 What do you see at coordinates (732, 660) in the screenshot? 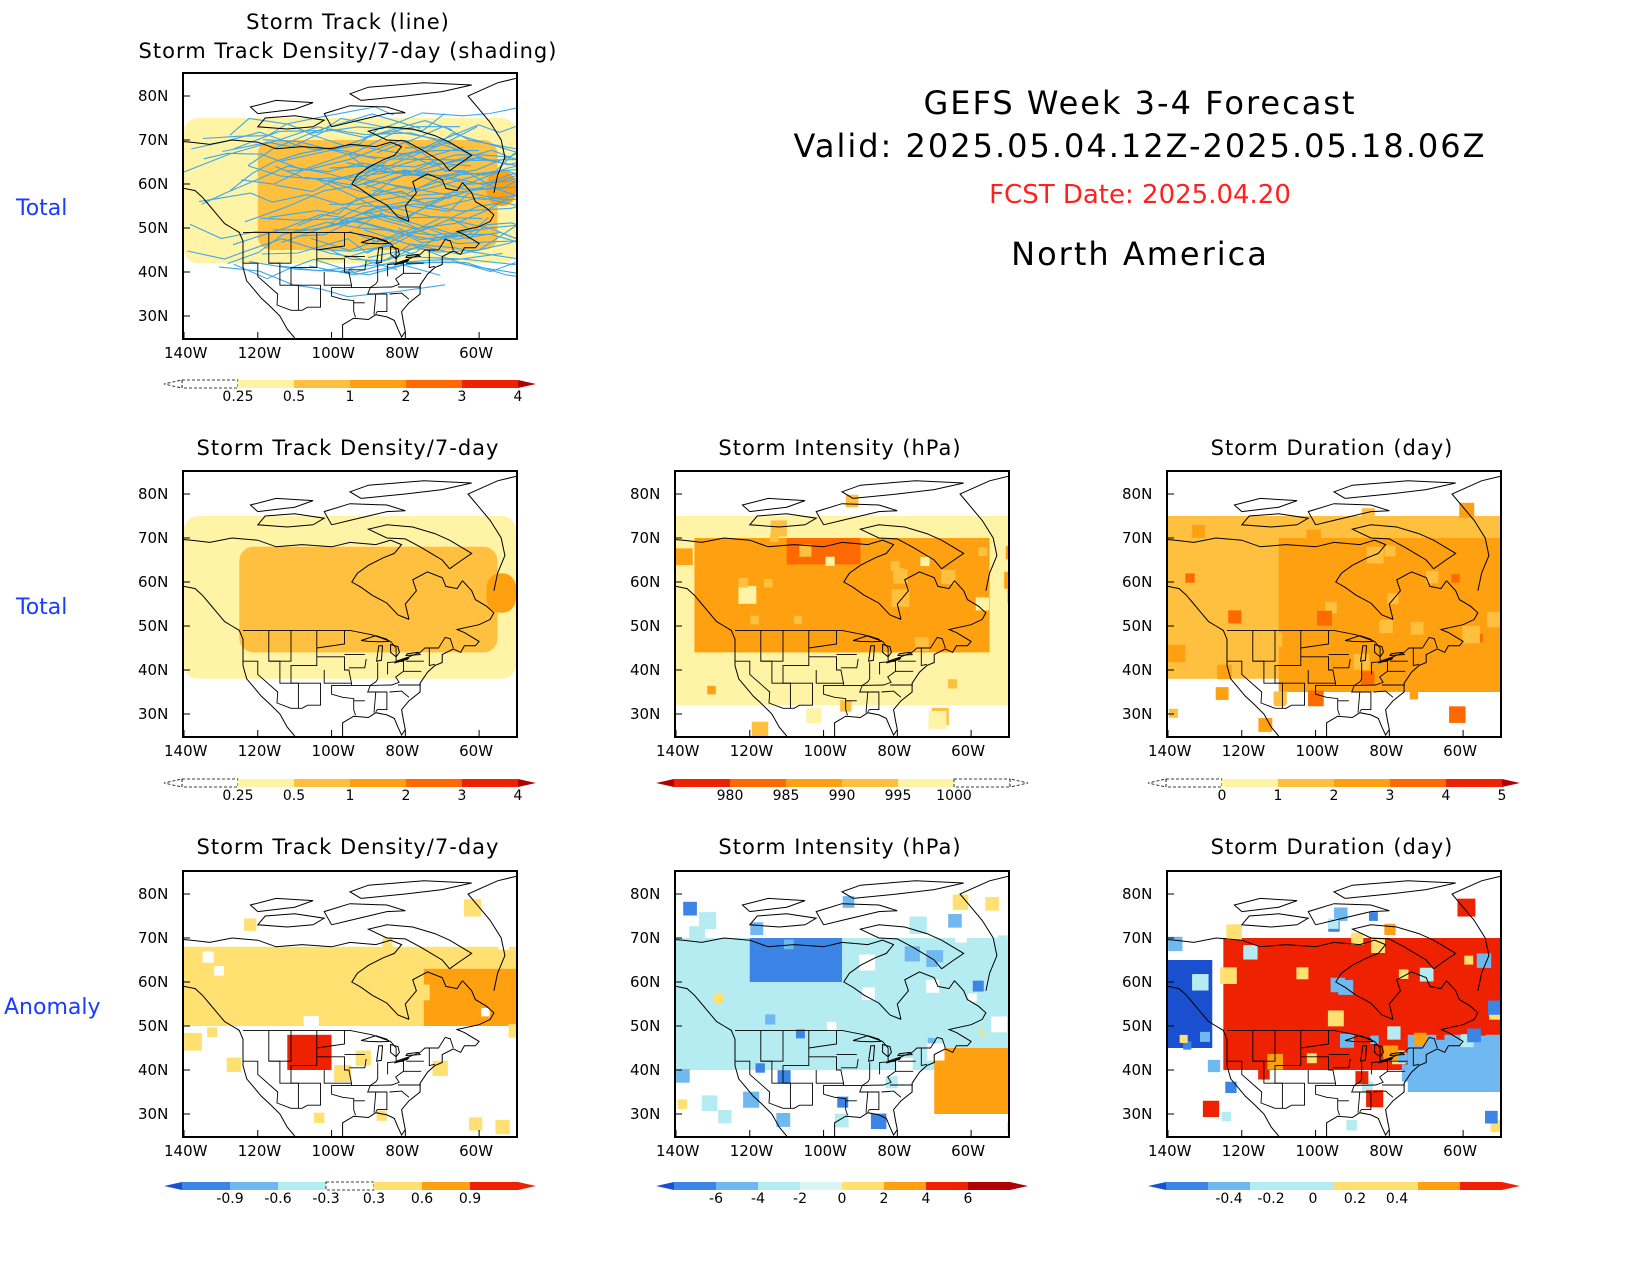
I see `p3-coast-line` at bounding box center [732, 660].